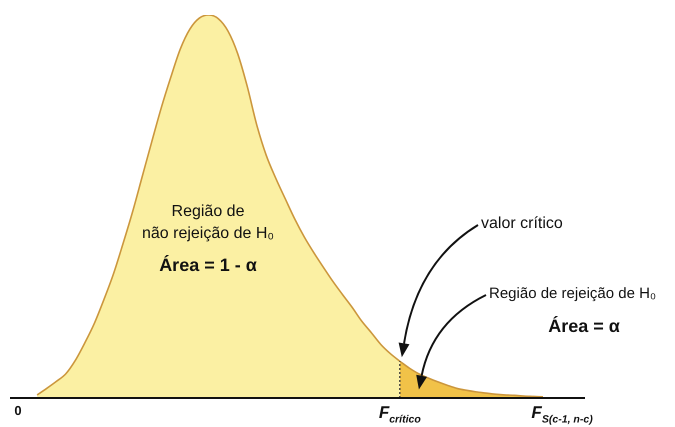  I want to click on annotation: Área = 1 - α, so click(208, 265).